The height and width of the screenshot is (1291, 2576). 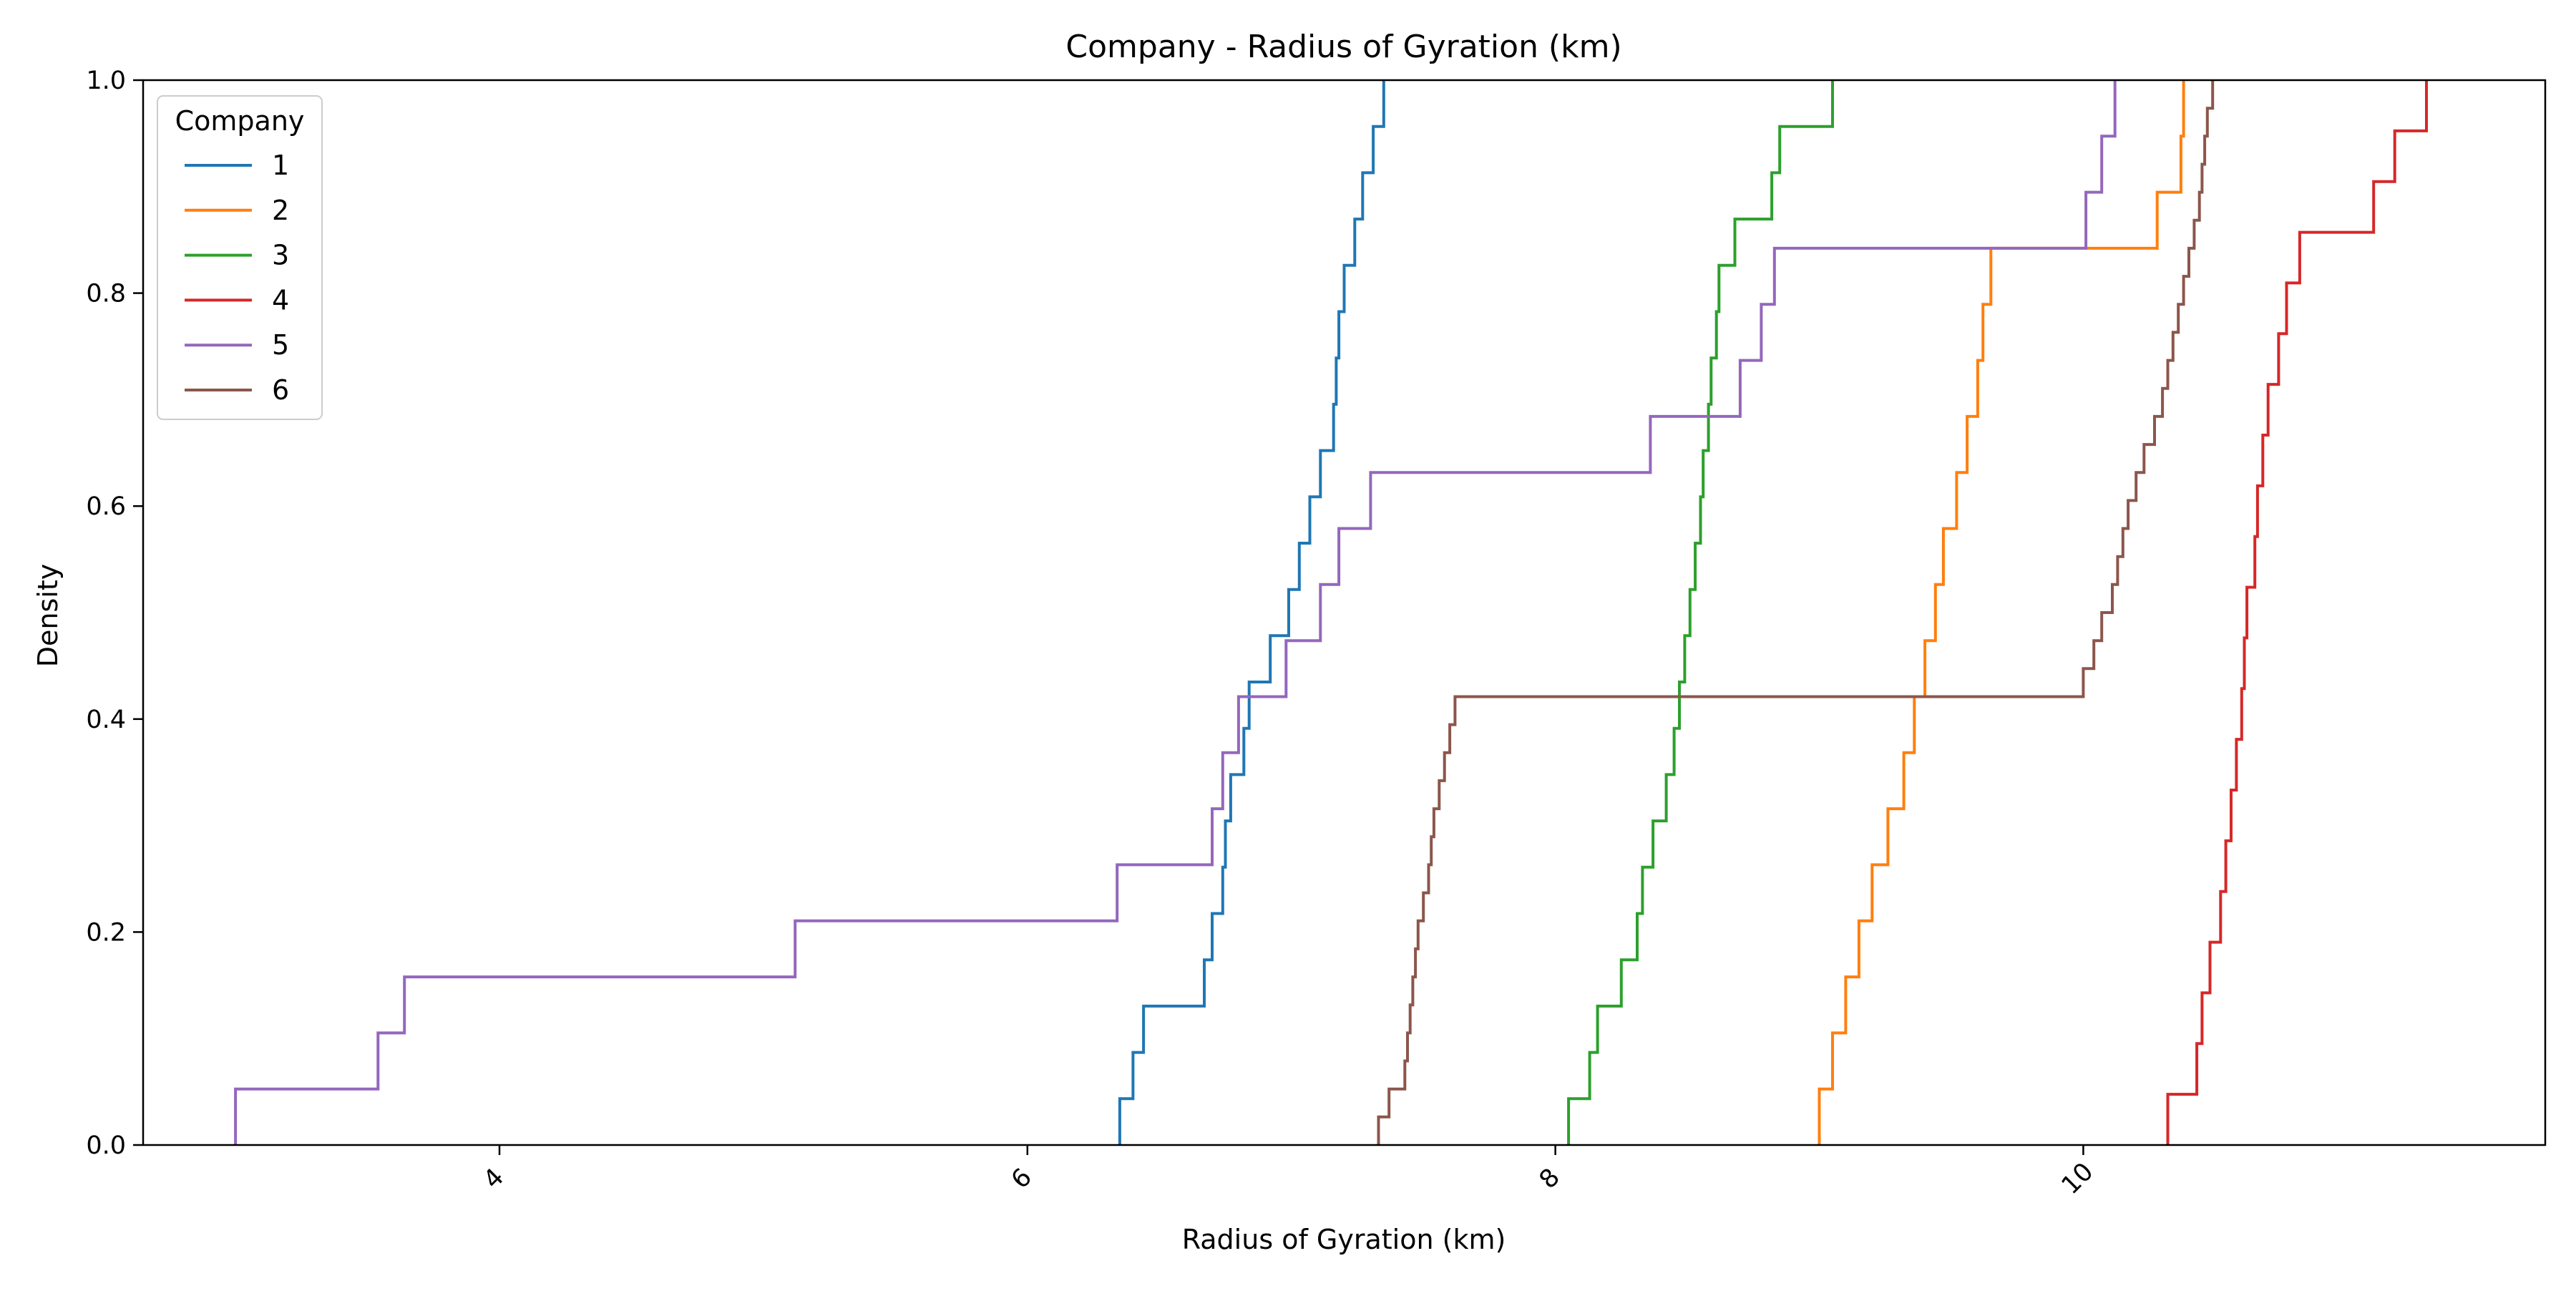 I want to click on legend-entries: 1 2 3 4 5 6, so click(x=237, y=278).